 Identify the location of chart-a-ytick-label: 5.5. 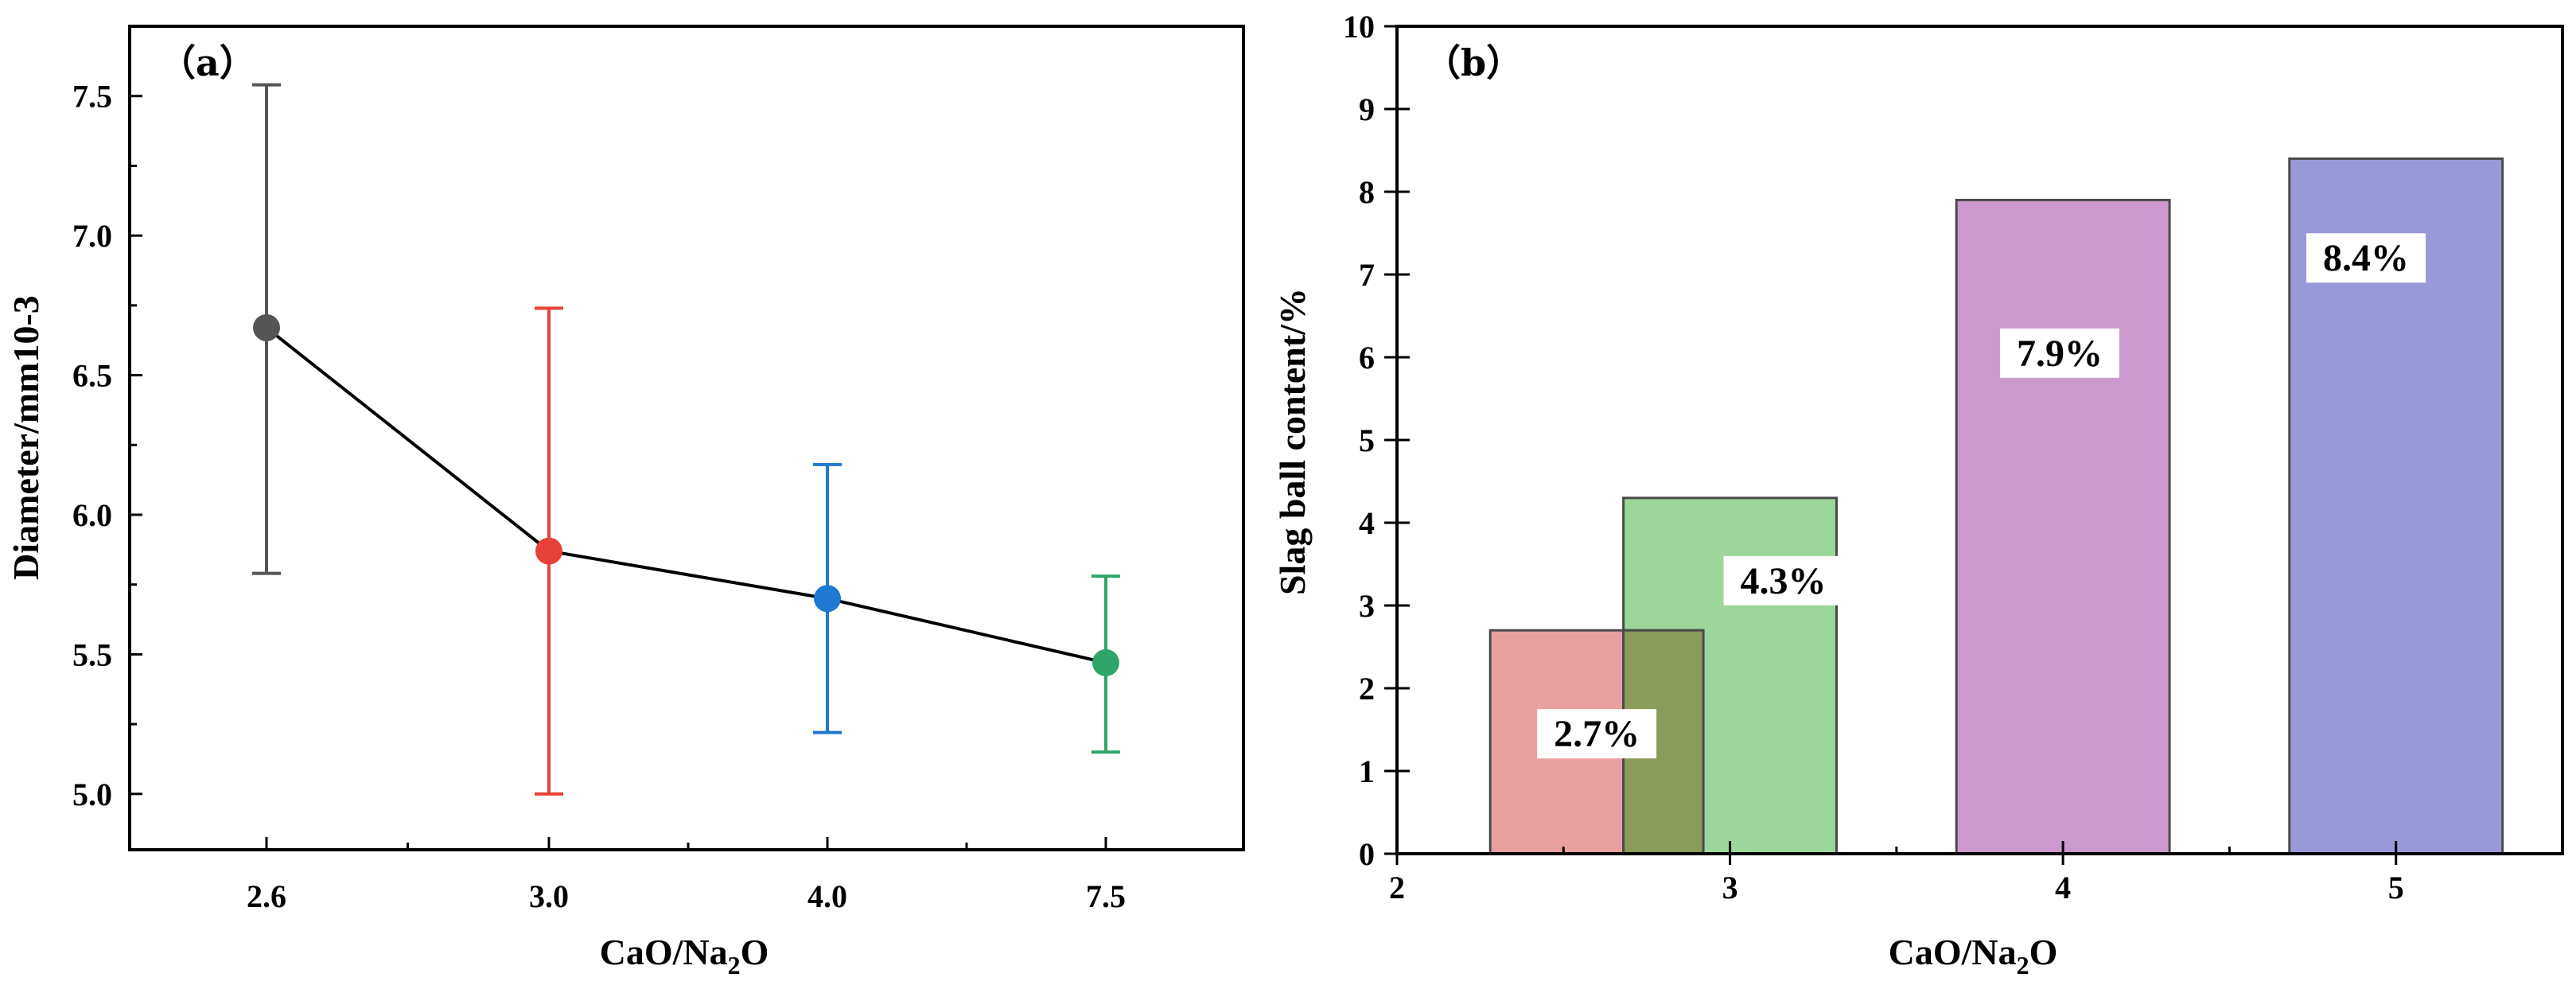
(92, 654).